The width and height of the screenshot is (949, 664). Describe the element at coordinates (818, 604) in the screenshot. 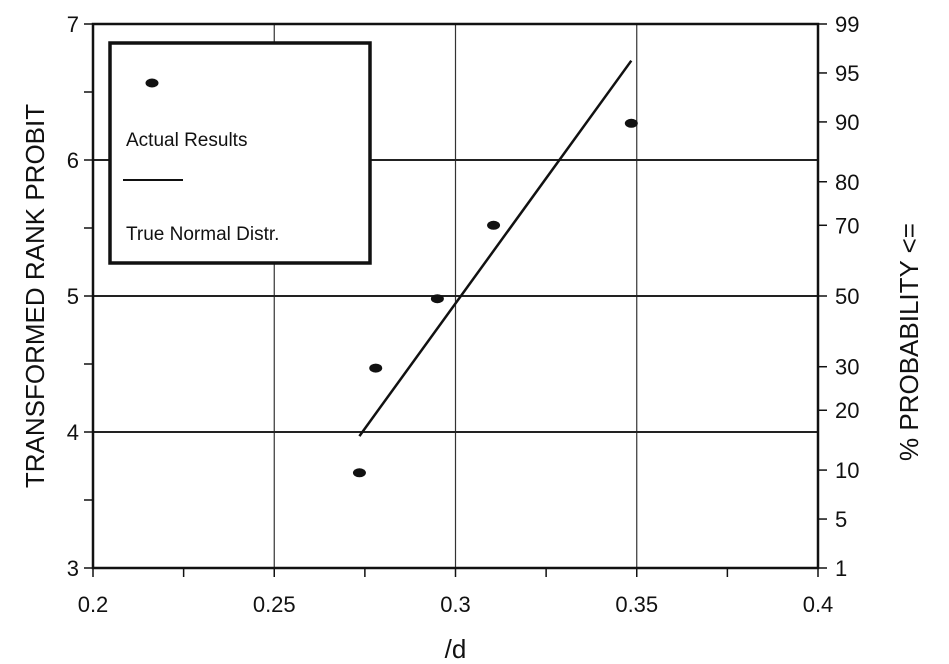

I see `x-tick-label: 0.4` at that location.